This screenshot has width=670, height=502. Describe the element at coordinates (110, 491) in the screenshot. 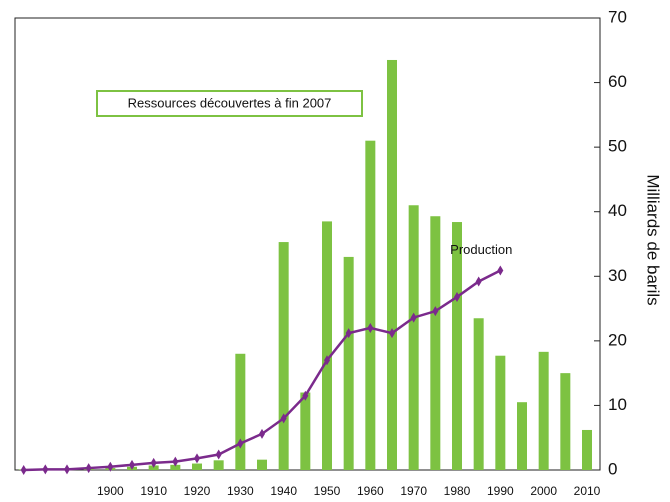

I see `x-tick-label: 1900` at that location.